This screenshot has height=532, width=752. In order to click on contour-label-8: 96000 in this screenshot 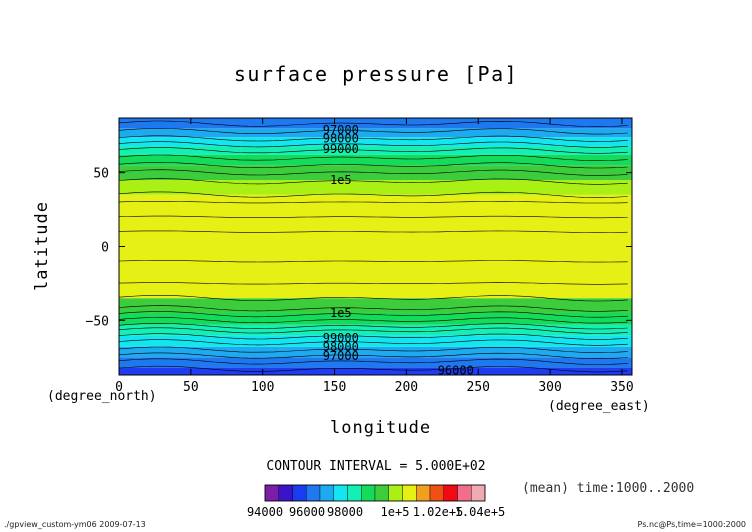, I will do `click(456, 371)`.